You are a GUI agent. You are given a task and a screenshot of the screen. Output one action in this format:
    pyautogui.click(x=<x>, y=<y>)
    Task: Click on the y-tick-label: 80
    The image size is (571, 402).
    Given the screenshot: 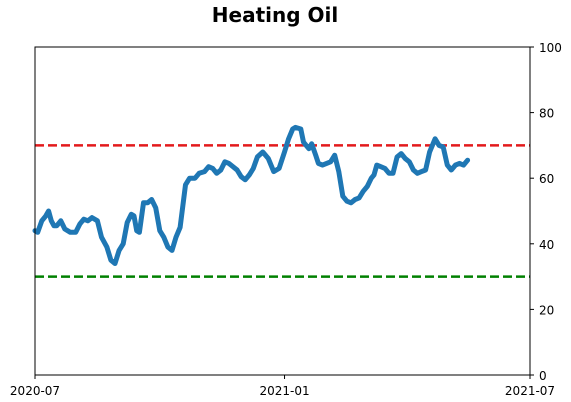 What is the action you would take?
    pyautogui.click(x=546, y=114)
    